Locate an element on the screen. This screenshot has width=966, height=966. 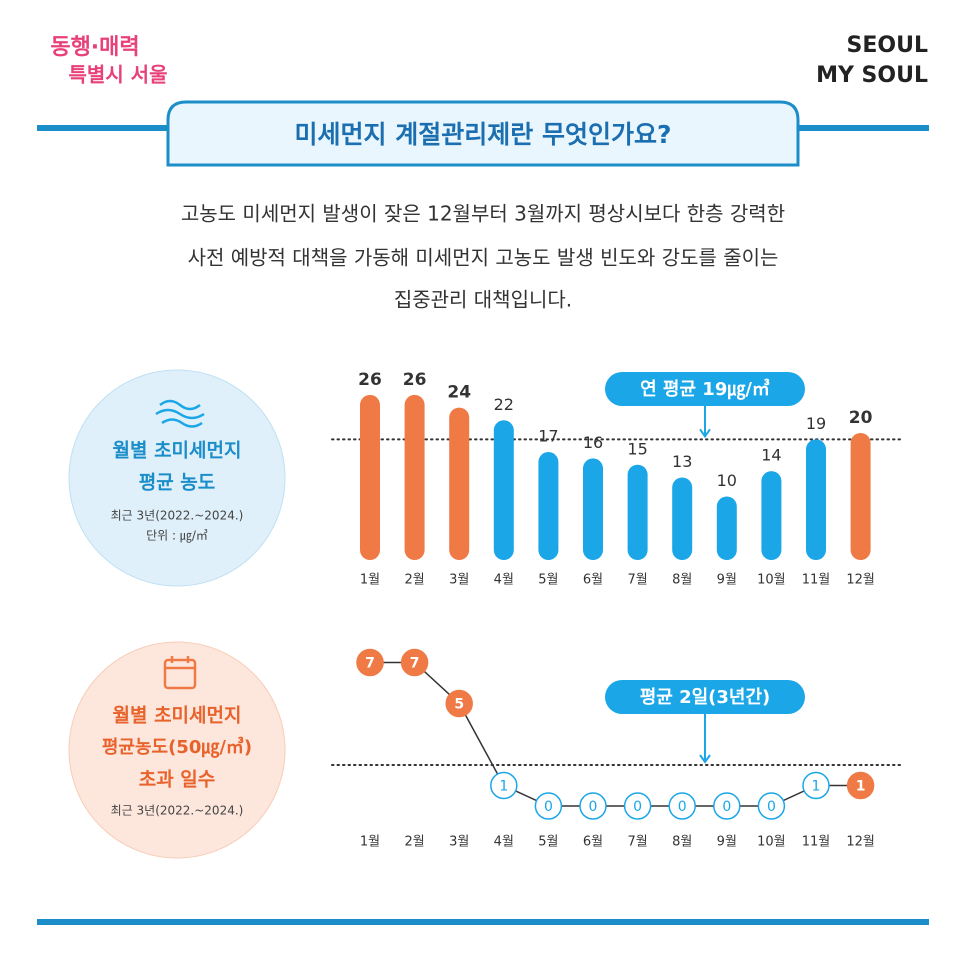
value-label: 13 is located at coordinates (682, 461).